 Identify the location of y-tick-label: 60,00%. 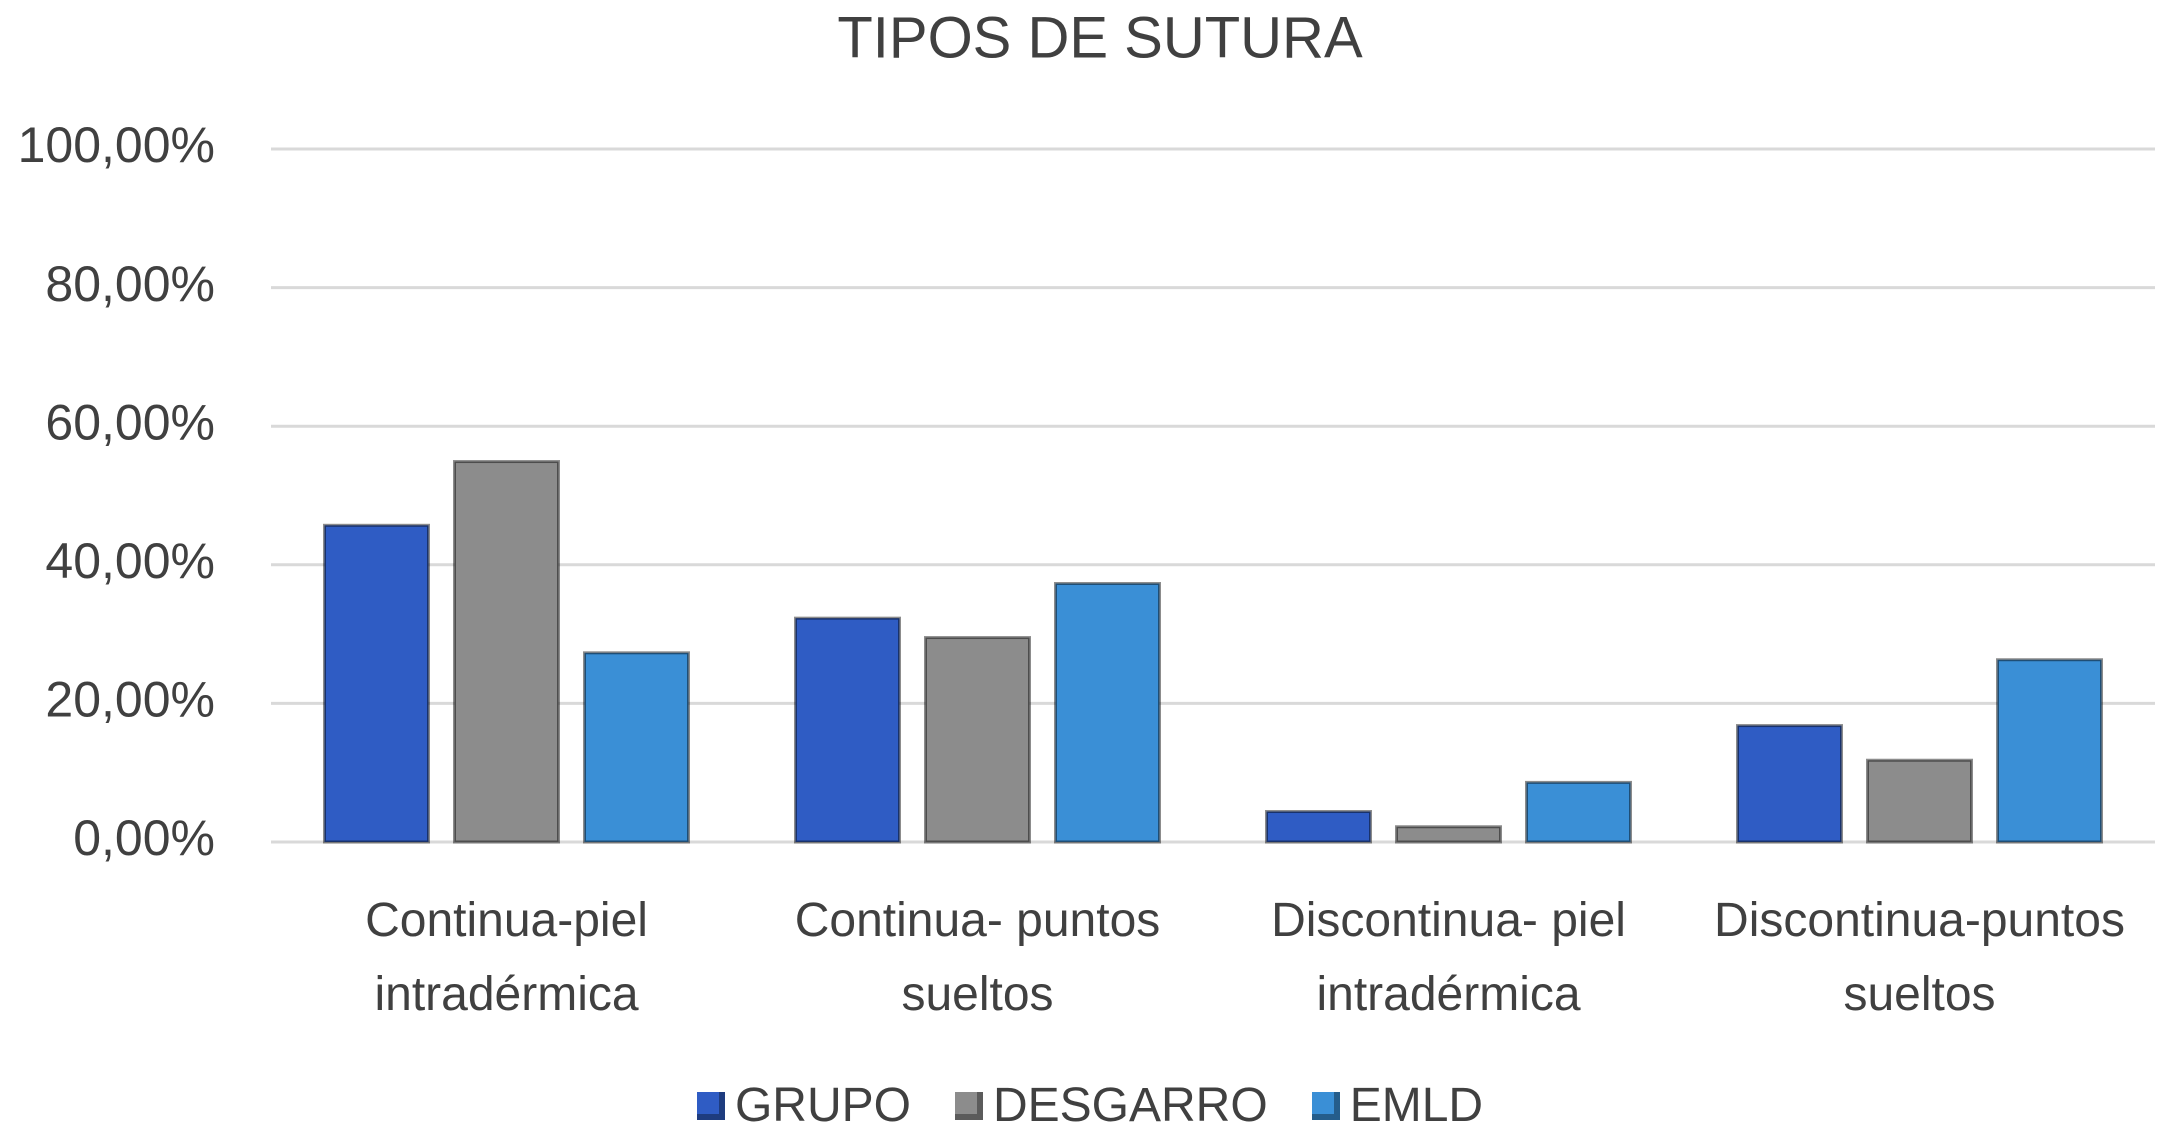
(130, 422).